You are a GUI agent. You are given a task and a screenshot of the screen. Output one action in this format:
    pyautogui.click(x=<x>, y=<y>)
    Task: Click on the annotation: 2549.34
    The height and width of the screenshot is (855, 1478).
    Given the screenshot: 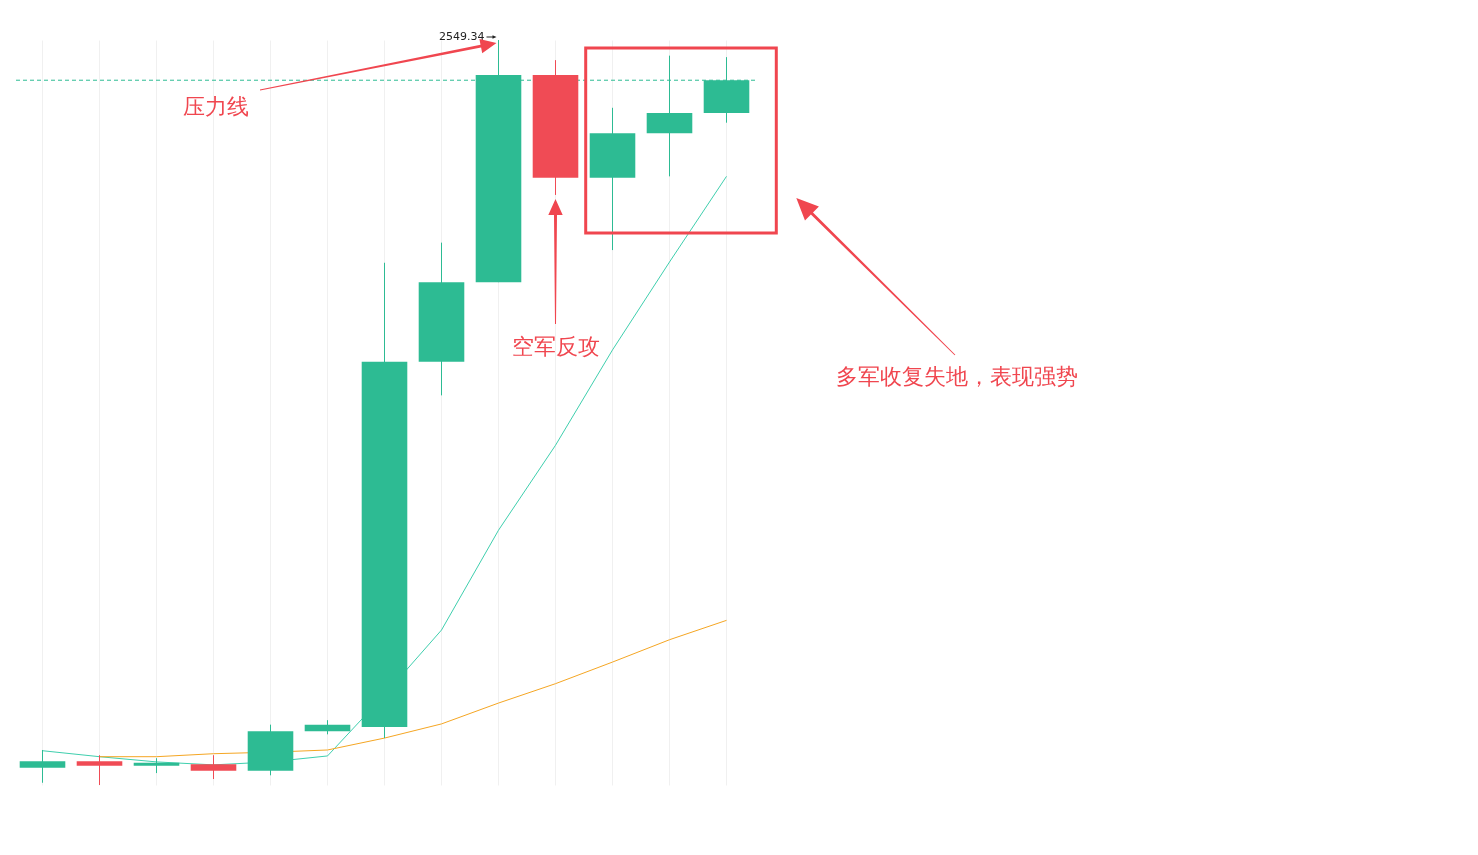 What is the action you would take?
    pyautogui.click(x=462, y=36)
    